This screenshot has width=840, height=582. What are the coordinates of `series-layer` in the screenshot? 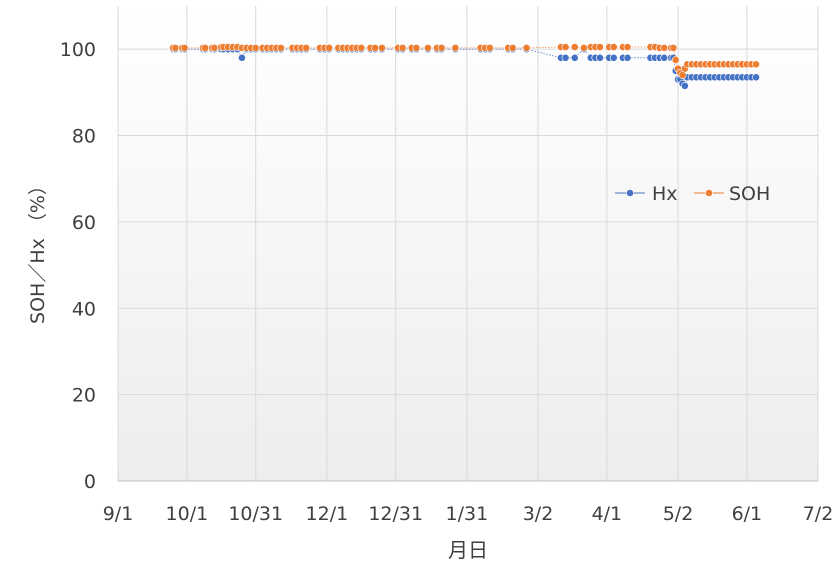 It's located at (464, 66).